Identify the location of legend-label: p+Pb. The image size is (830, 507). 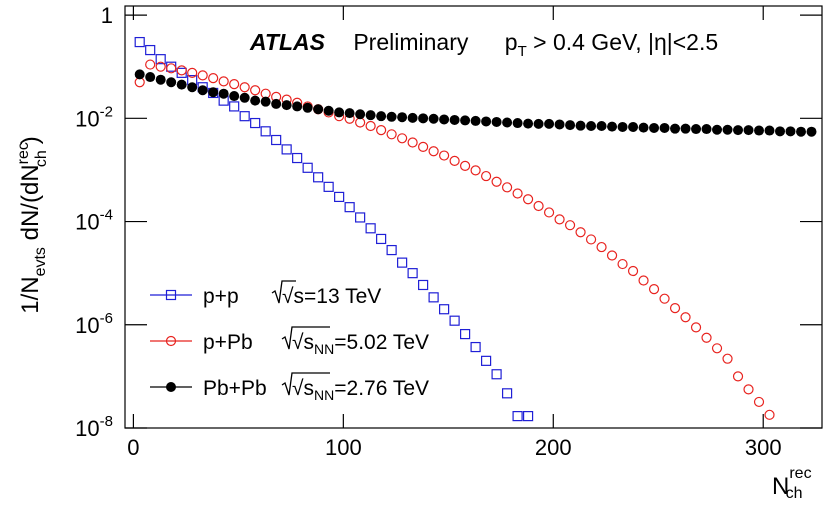
(228, 342).